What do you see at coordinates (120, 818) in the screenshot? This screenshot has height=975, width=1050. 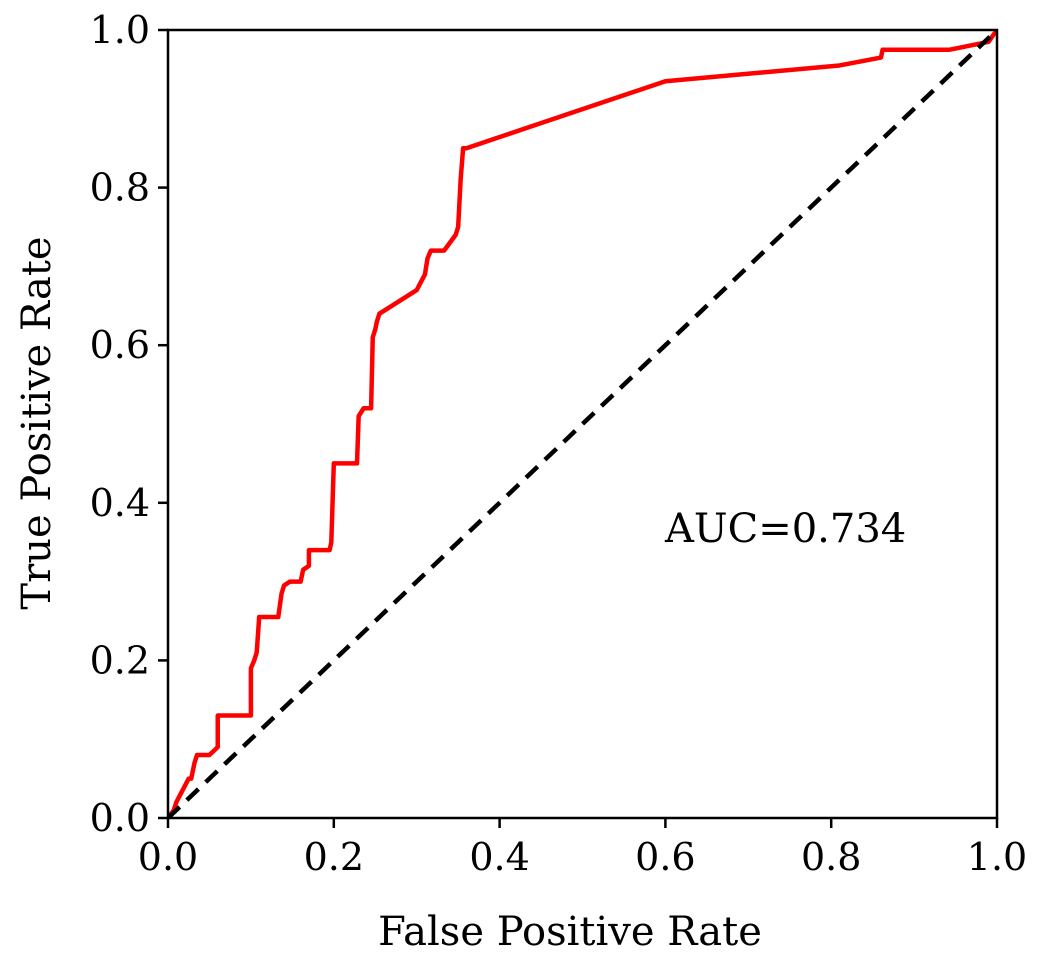 I see `y-tick-label: 0.0` at bounding box center [120, 818].